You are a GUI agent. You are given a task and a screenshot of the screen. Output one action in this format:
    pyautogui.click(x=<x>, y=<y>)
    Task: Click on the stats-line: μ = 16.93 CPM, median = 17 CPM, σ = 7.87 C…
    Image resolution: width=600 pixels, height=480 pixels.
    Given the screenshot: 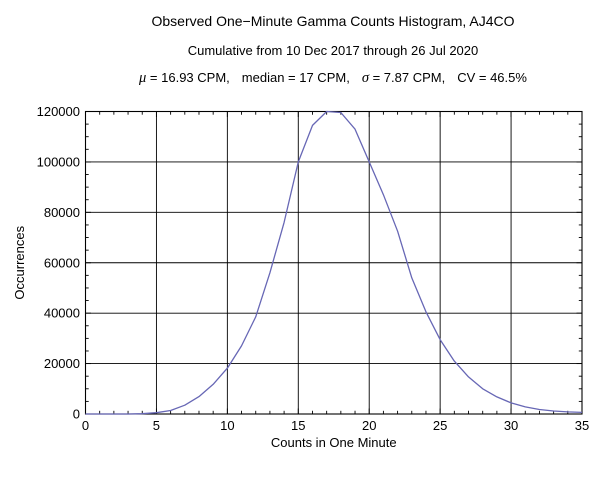 What is the action you would take?
    pyautogui.click(x=333, y=78)
    